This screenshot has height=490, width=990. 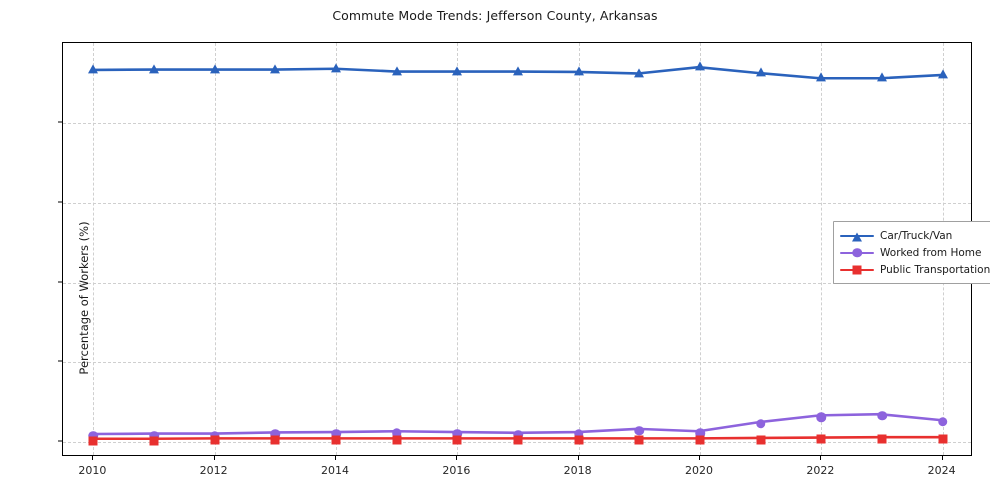 I want to click on legend-item-1: Worked from Home, so click(x=915, y=252).